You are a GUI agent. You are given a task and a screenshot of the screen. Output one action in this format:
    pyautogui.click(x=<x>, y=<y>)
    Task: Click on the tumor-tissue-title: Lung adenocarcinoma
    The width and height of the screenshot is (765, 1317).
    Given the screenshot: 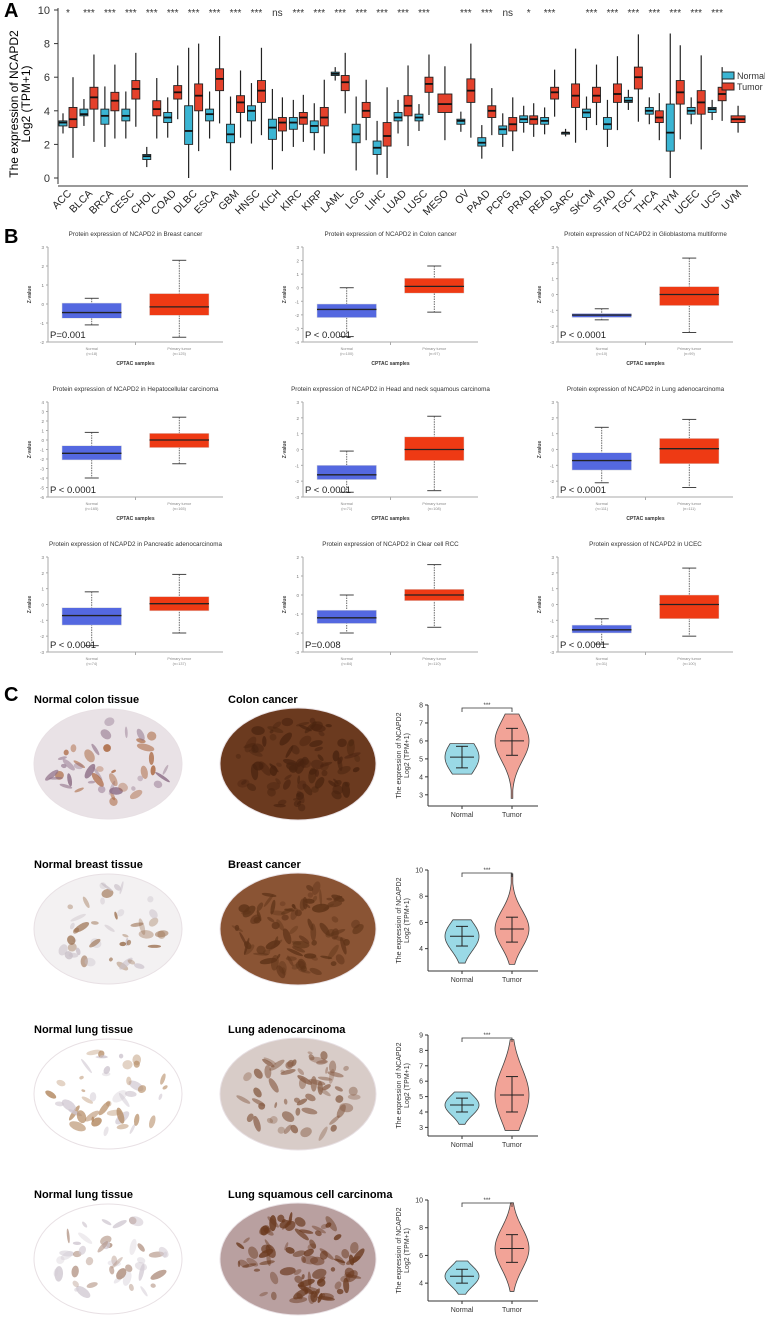 What is the action you would take?
    pyautogui.click(x=287, y=1030)
    